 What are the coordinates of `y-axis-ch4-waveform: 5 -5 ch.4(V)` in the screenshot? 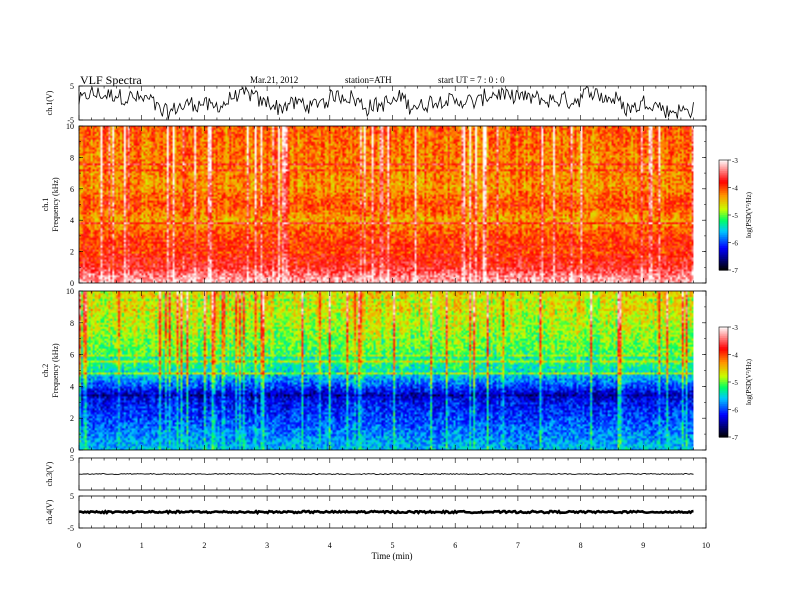 It's located at (375, 512).